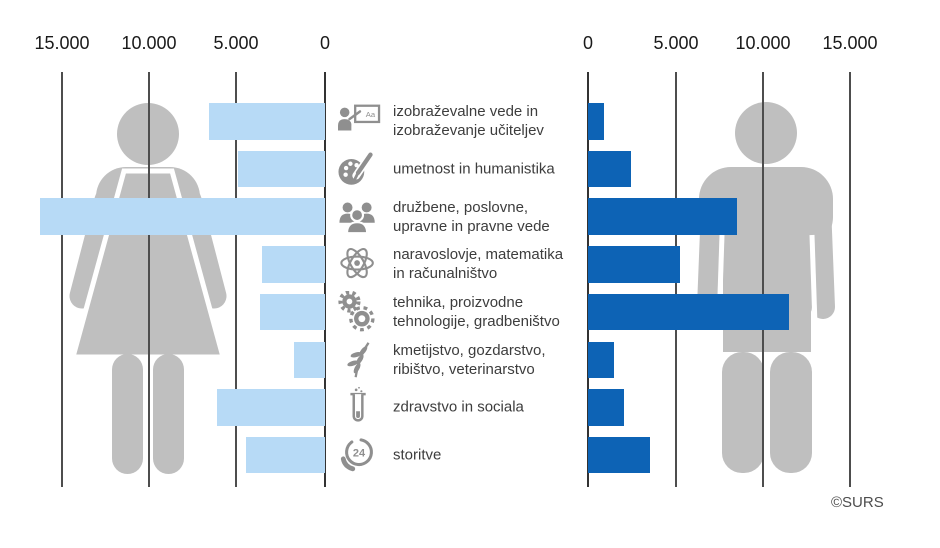 This screenshot has width=940, height=548. Describe the element at coordinates (359, 121) in the screenshot. I see `teacher-board-icon: Aa` at that location.